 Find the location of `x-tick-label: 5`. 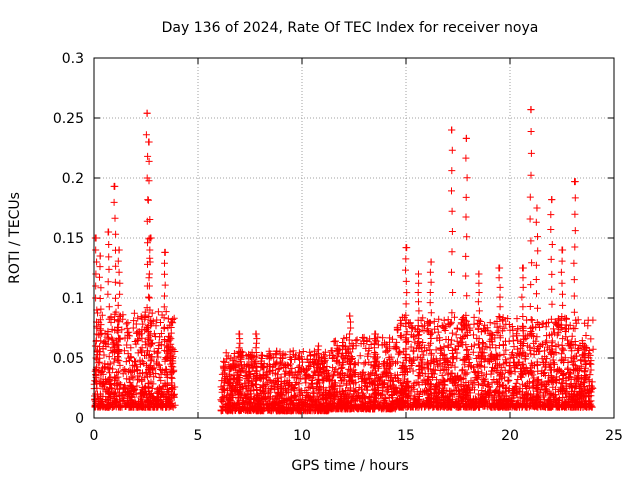

x-tick-label: 5 is located at coordinates (198, 436).